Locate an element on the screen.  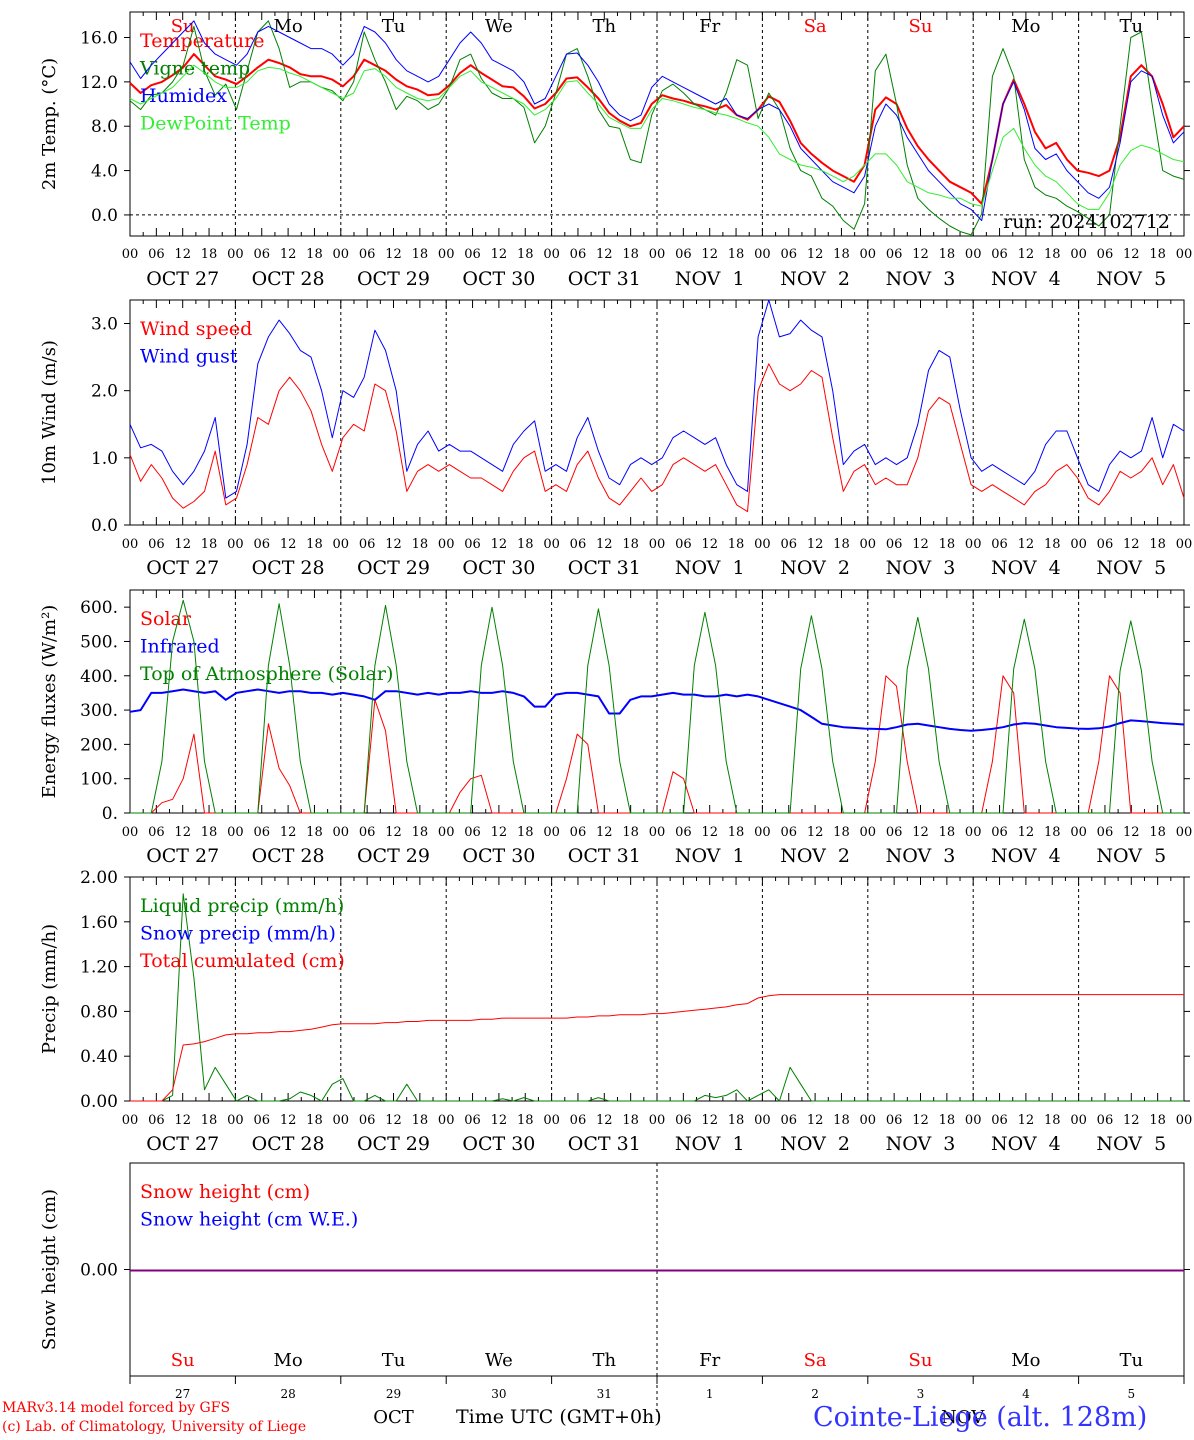
legend-liquid-precip-mm-h-: Liquid precip (mm/h) is located at coordinates (242, 906).